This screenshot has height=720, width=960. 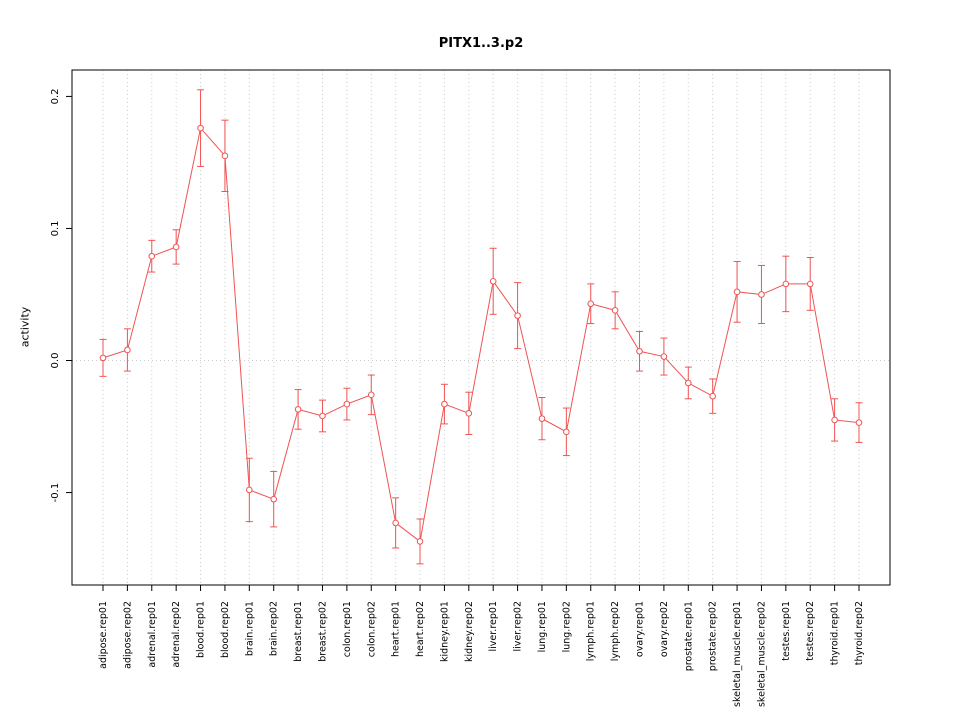 I want to click on x-tick-label: lung.rep02, so click(x=566, y=626).